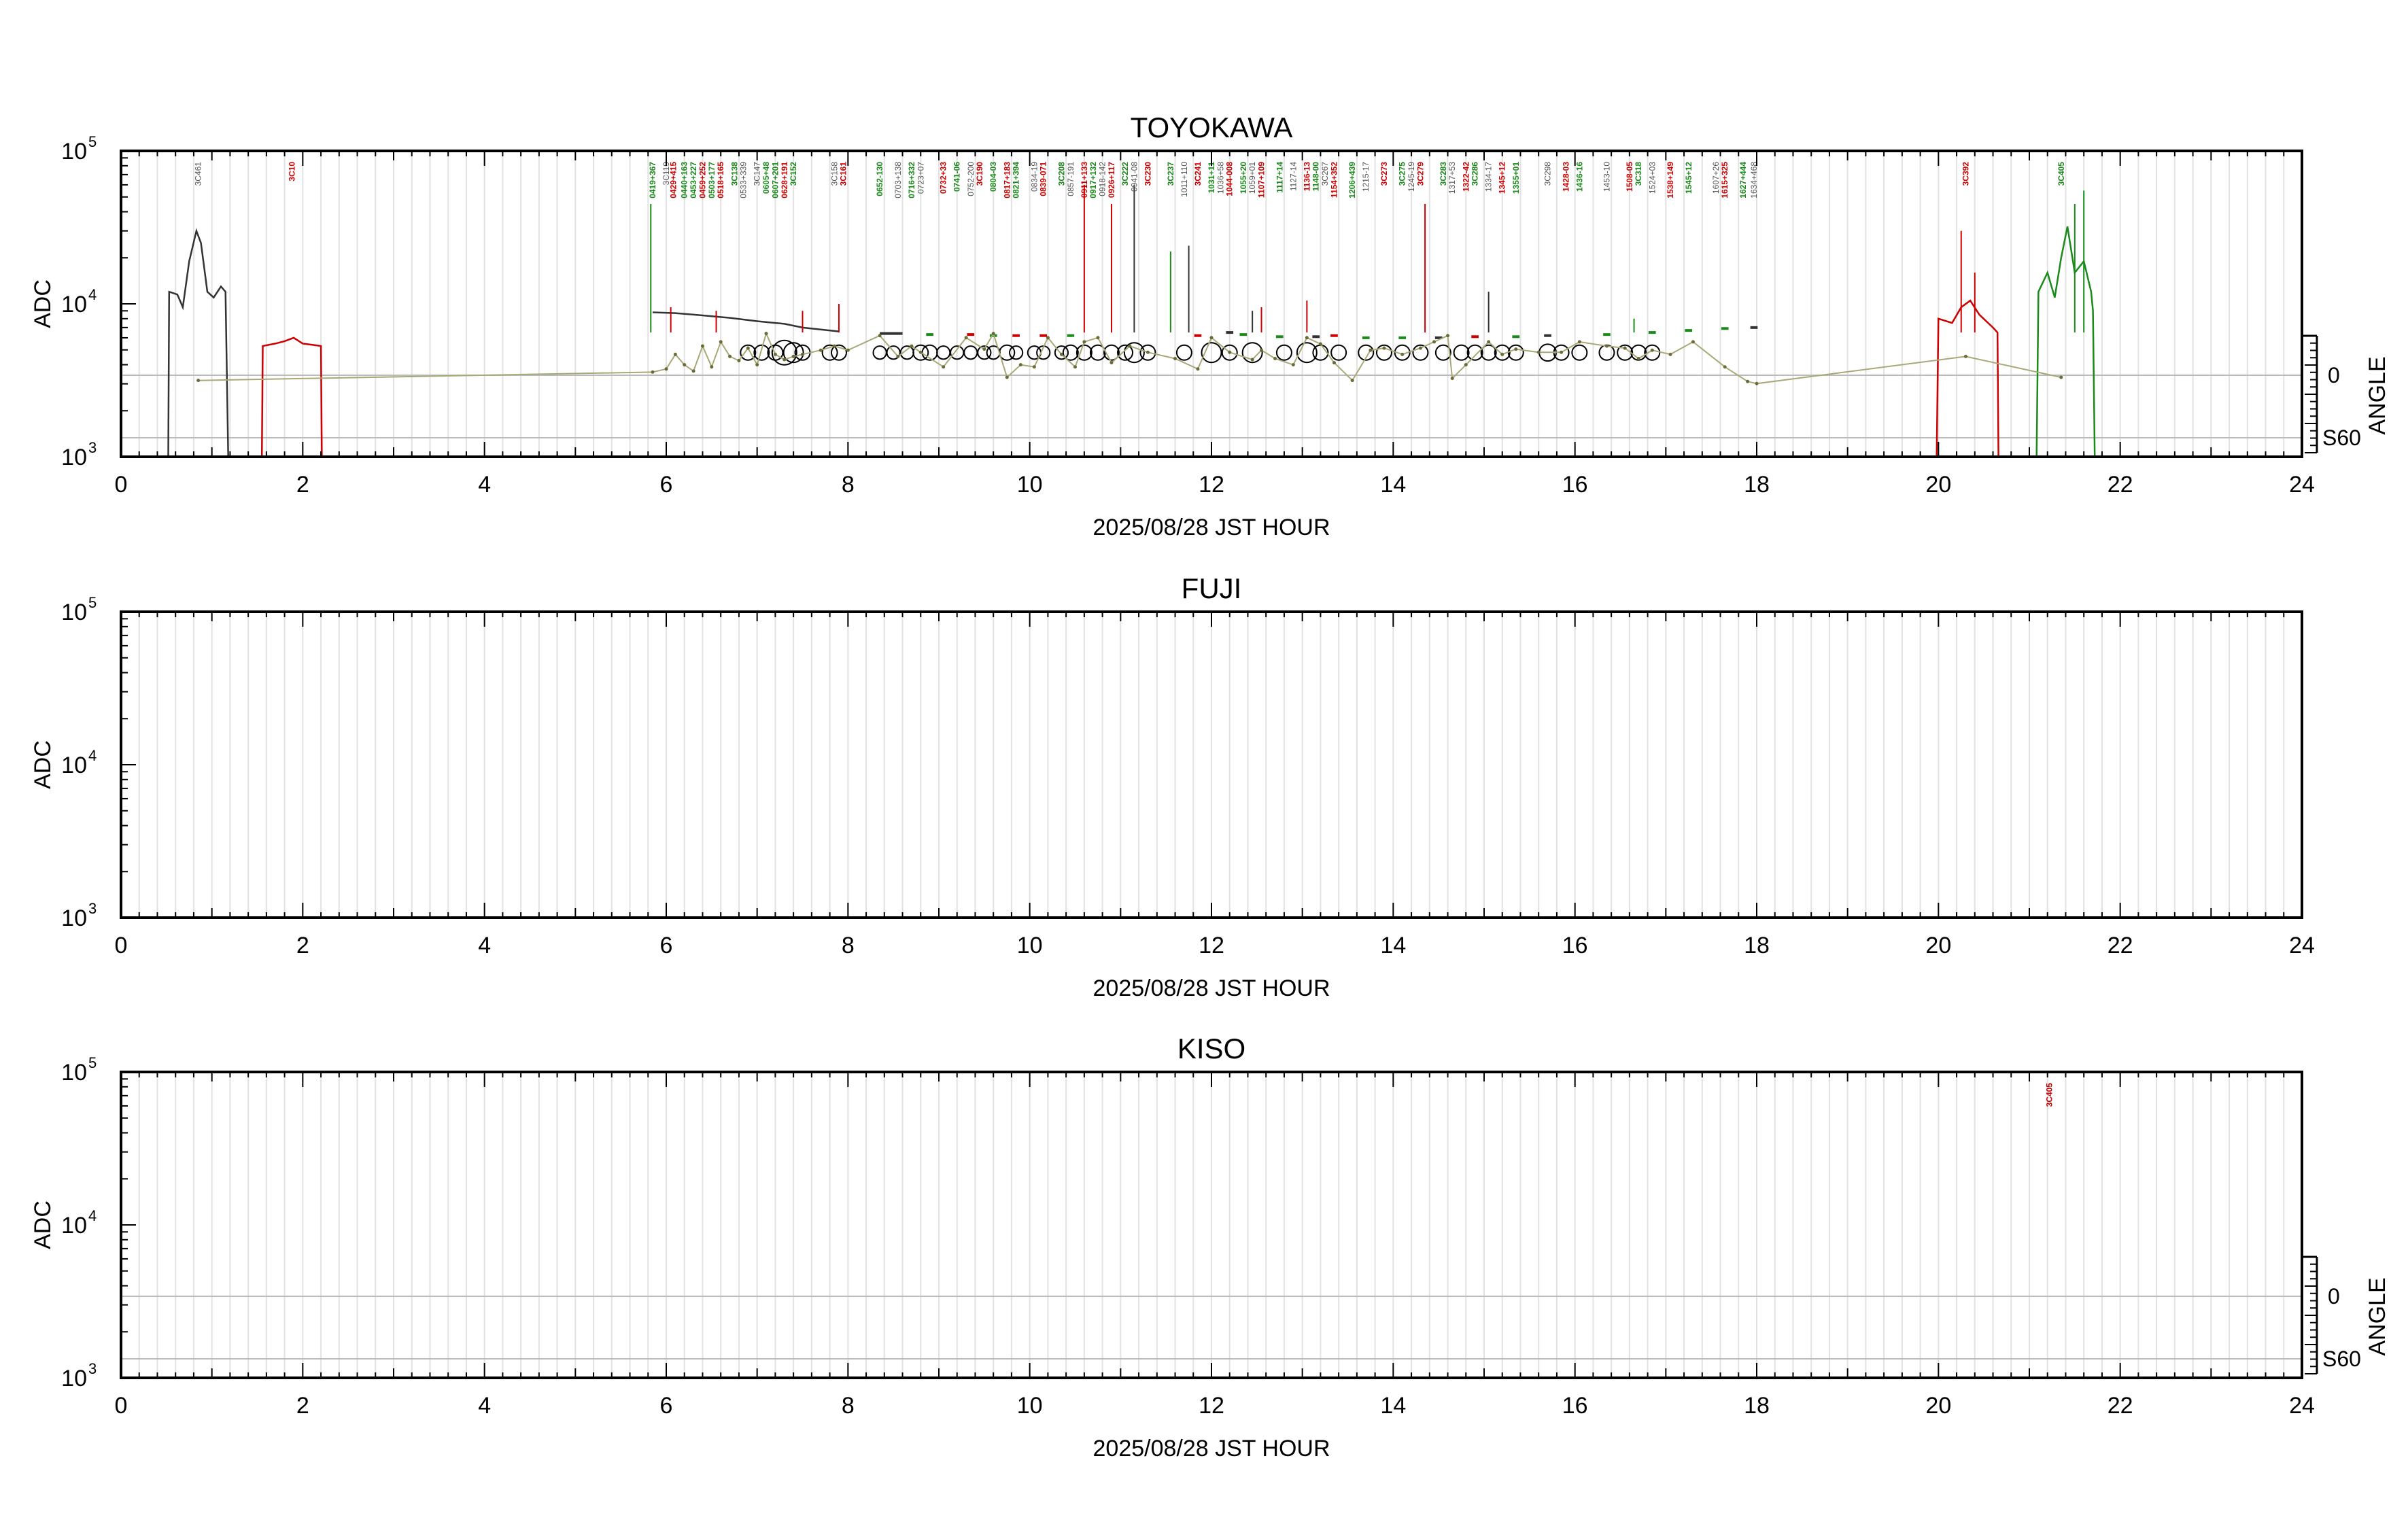  What do you see at coordinates (79, 454) in the screenshot?
I see `y-tick-label: 10 3` at bounding box center [79, 454].